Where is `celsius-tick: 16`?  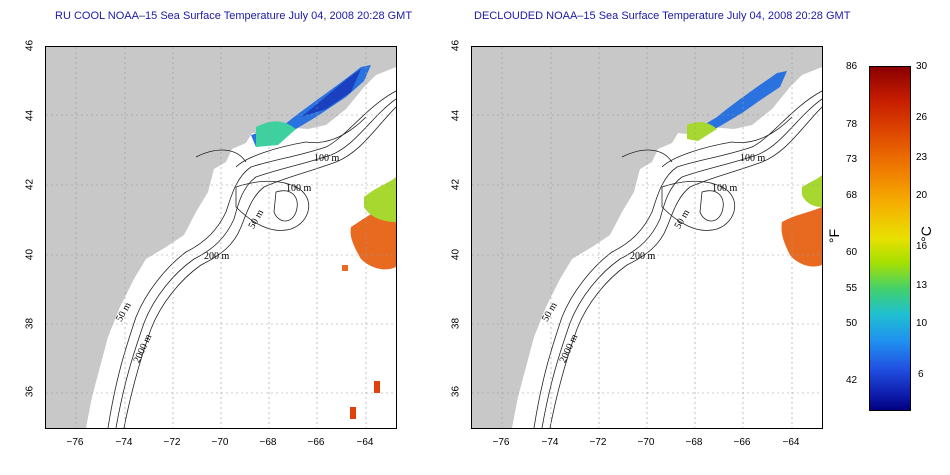 celsius-tick: 16 is located at coordinates (922, 246).